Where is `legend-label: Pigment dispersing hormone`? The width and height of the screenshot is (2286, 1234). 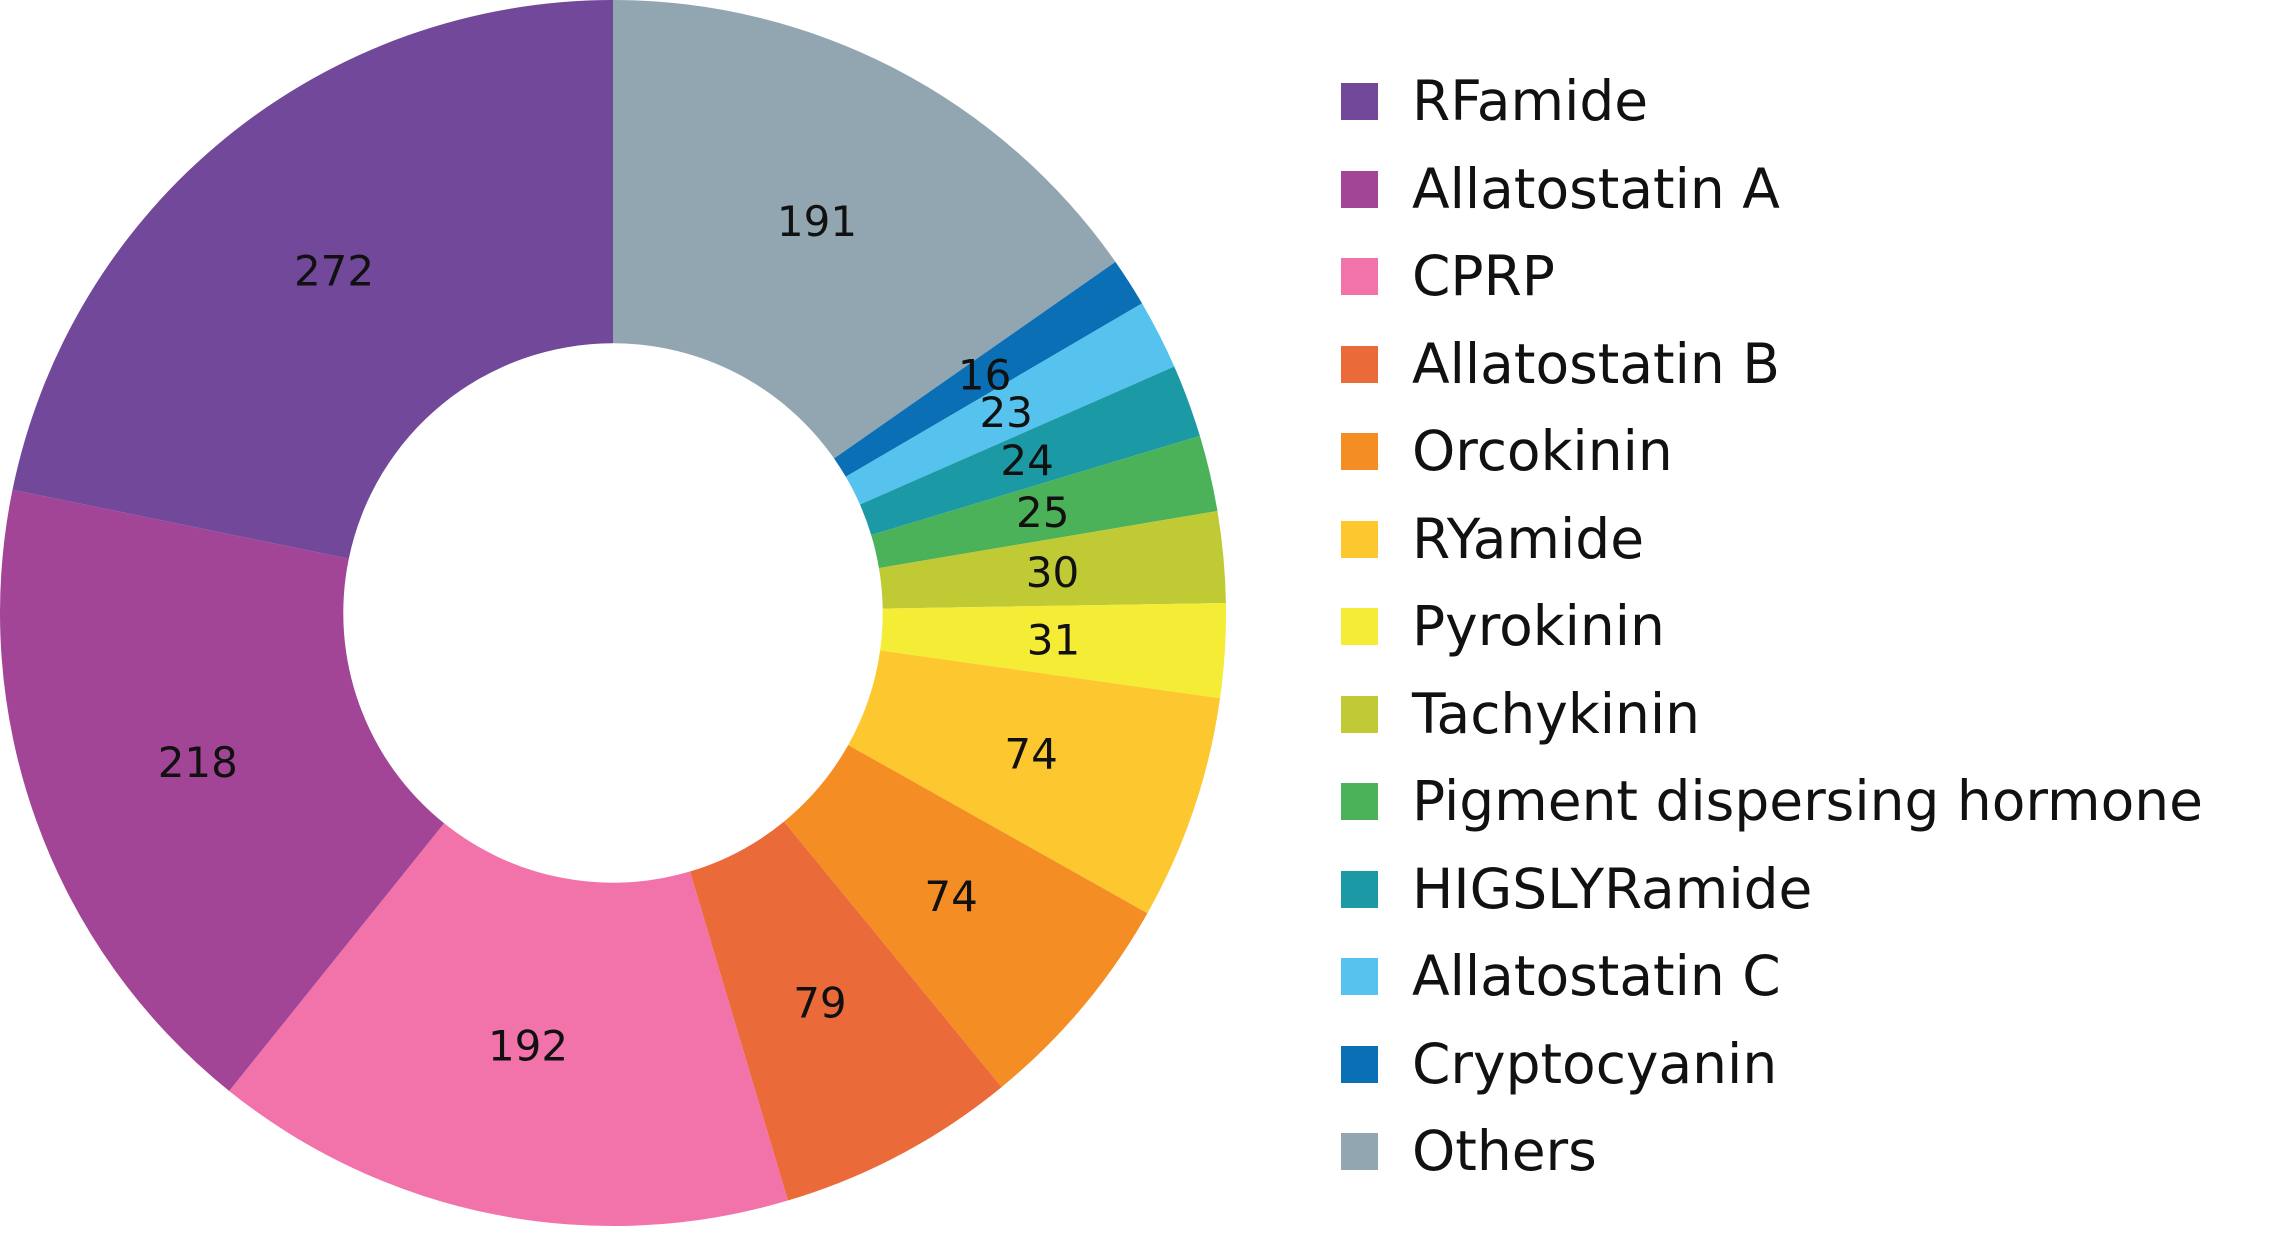 legend-label: Pigment dispersing hormone is located at coordinates (1807, 801).